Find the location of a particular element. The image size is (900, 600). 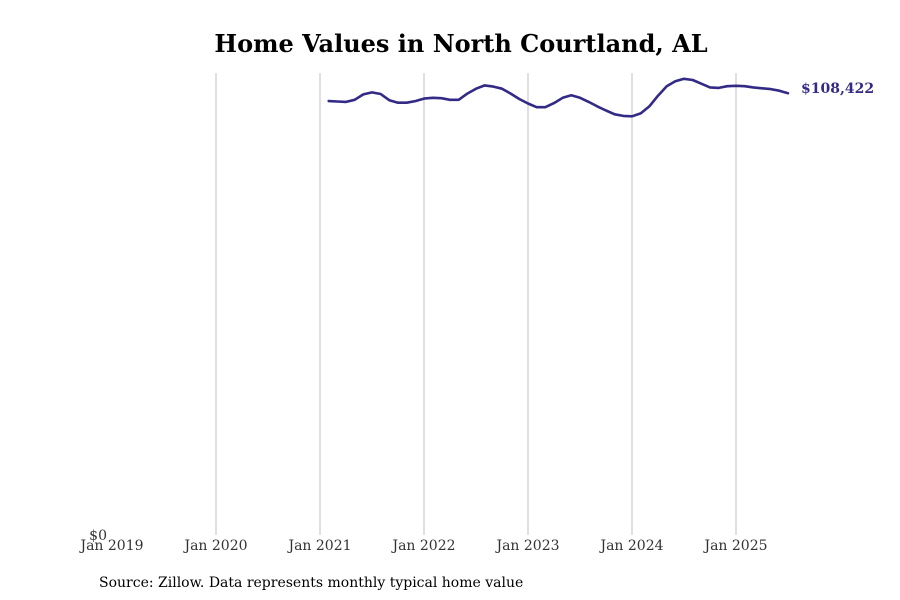

x-tick-label: Jan 2019 is located at coordinates (110, 546).